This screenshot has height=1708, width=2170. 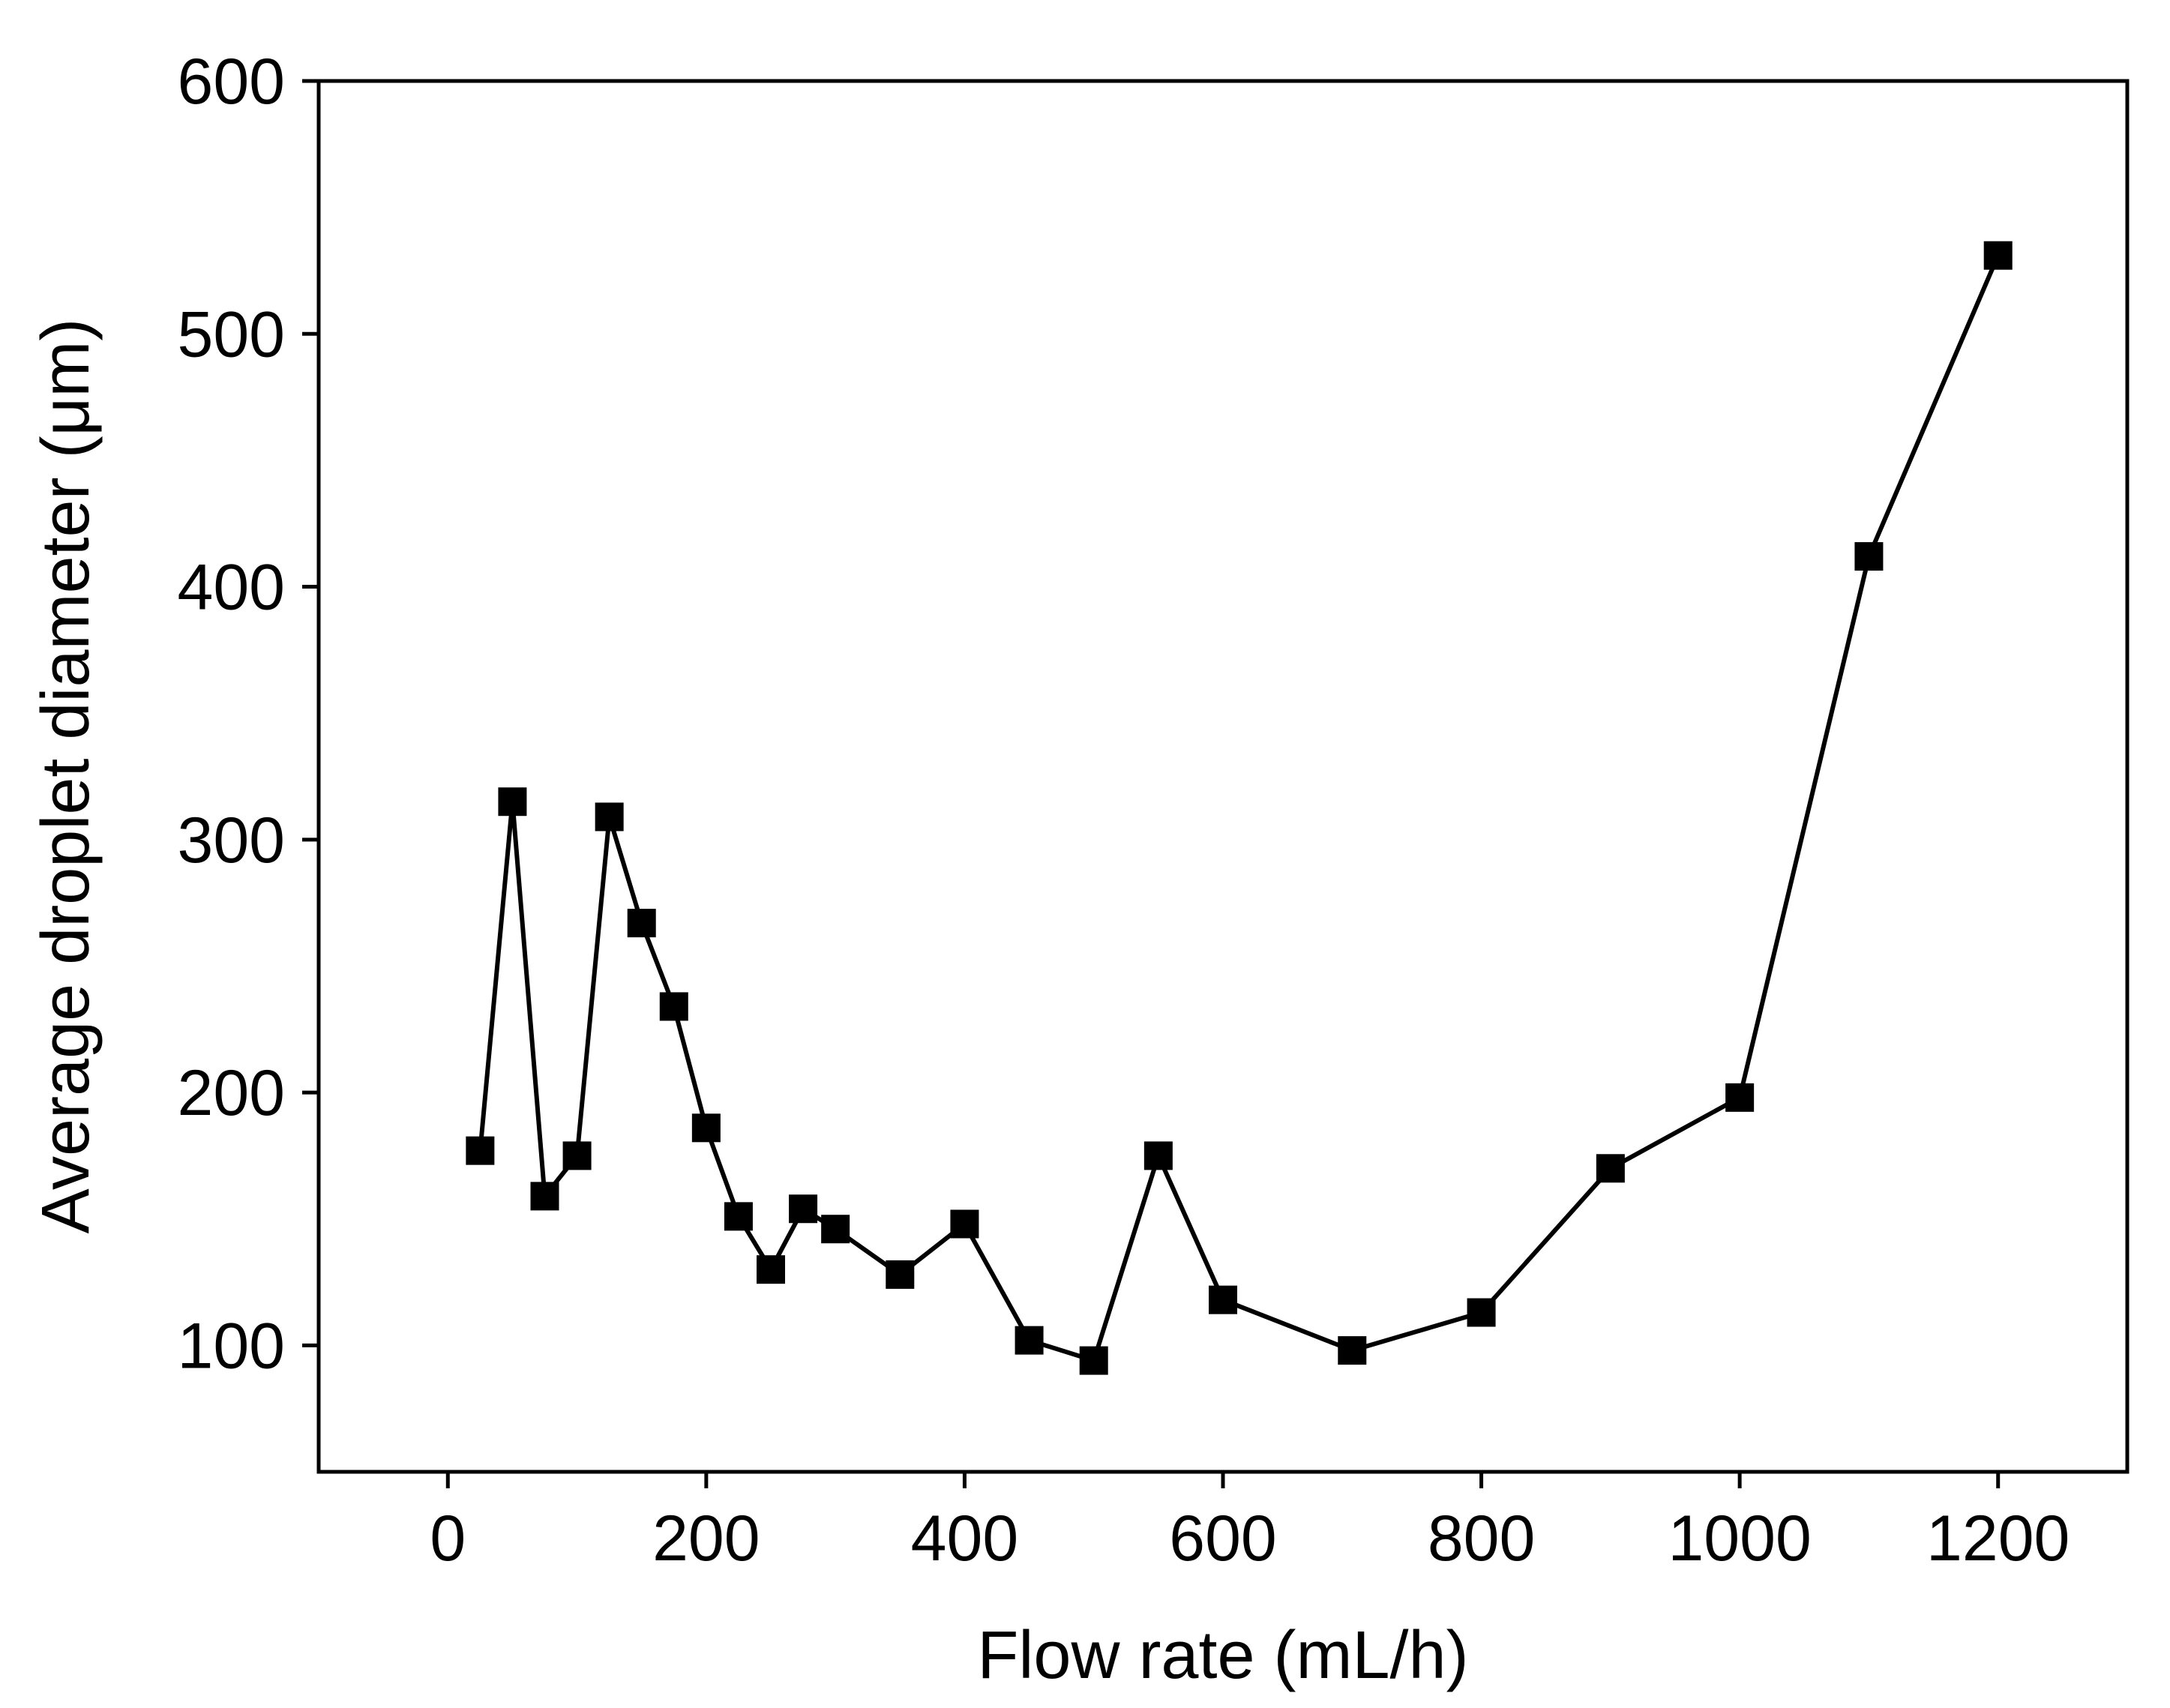 I want to click on y-tick-label: 100, so click(x=232, y=1346).